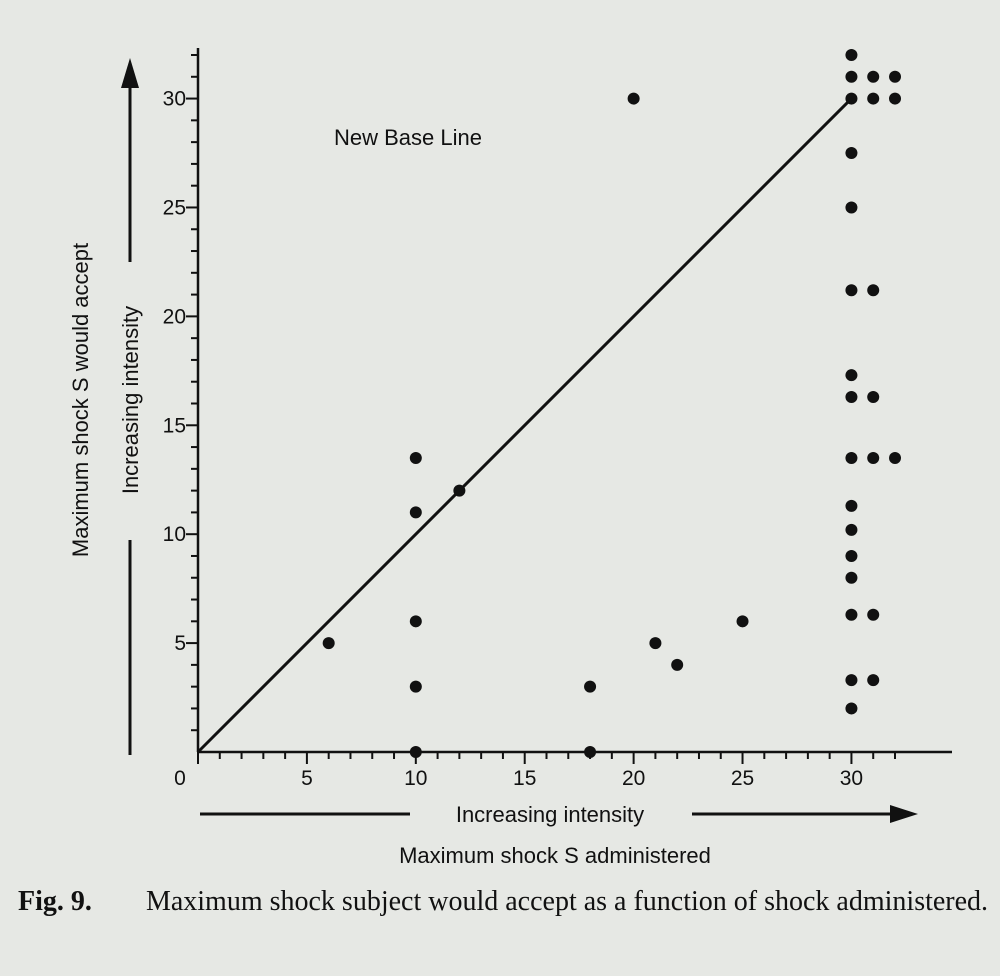  Describe the element at coordinates (408, 137) in the screenshot. I see `baseline-annotation: New Base Line` at that location.